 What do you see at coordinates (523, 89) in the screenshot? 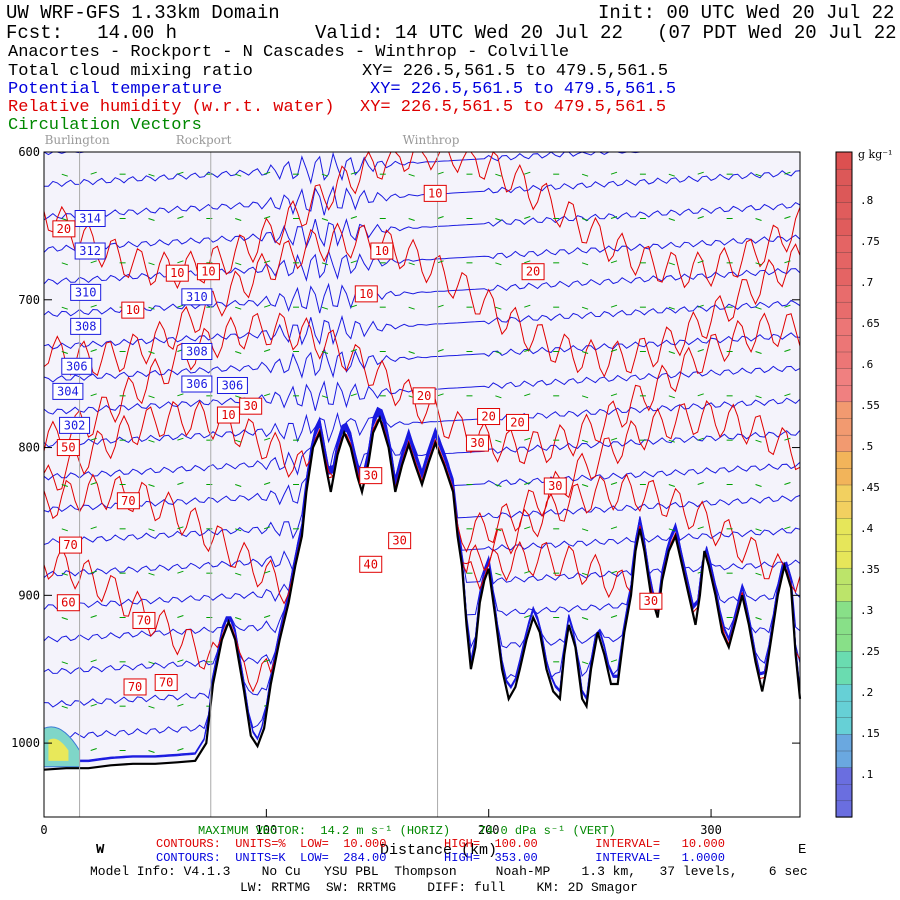
I see `field-theta-xy: XY= 226.5,561.5 to 479.5,561.5` at bounding box center [523, 89].